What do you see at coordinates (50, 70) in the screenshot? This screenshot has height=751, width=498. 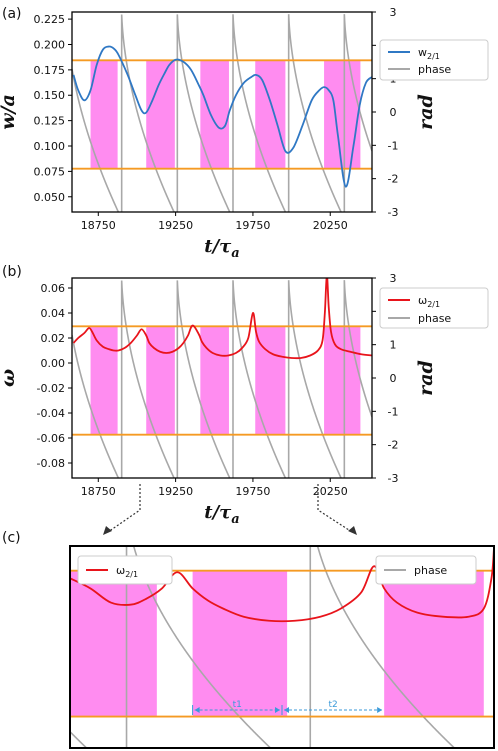 I see `y-tick-label: 0.175` at bounding box center [50, 70].